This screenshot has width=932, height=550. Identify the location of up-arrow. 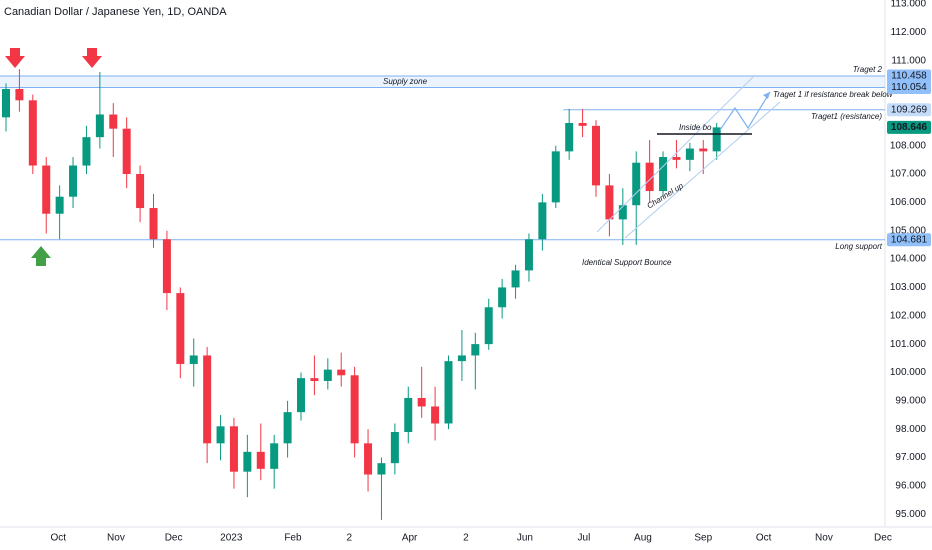
(41, 256).